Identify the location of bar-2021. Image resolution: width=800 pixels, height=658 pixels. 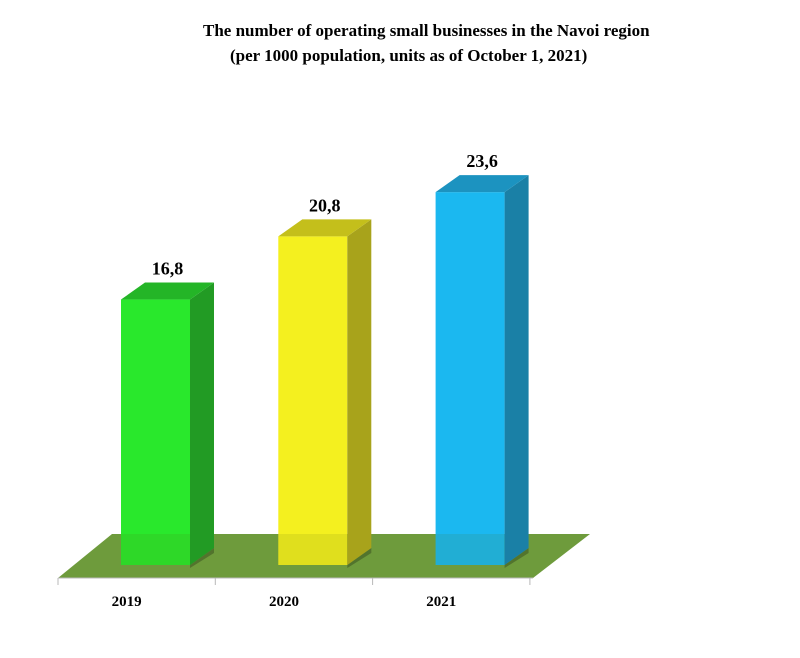
(482, 371).